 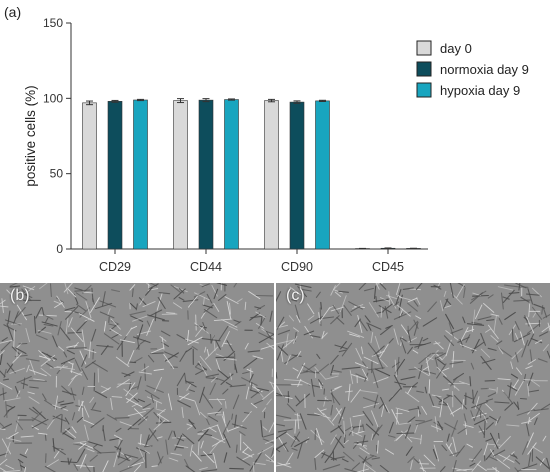 I want to click on legend-label-day-0: day 0, so click(x=456, y=48).